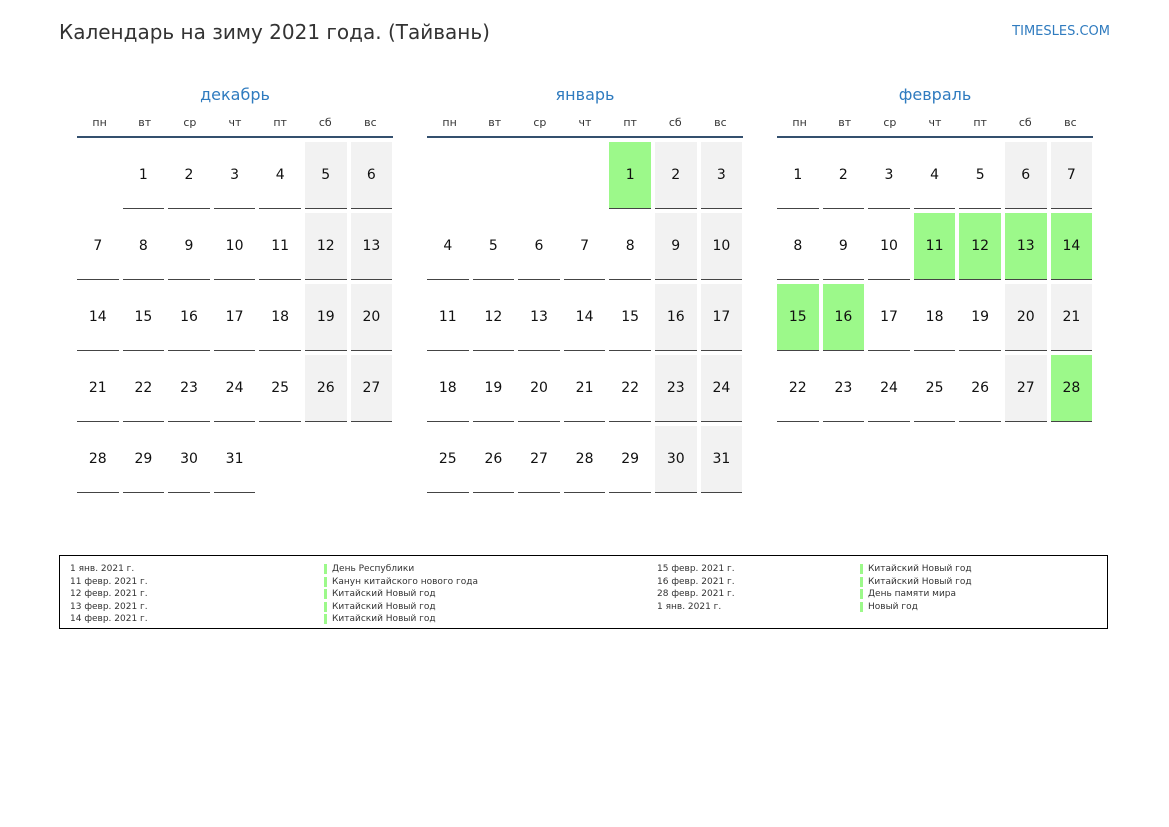  Describe the element at coordinates (1025, 246) in the screenshot. I see `holiday-day-cell: 13` at that location.